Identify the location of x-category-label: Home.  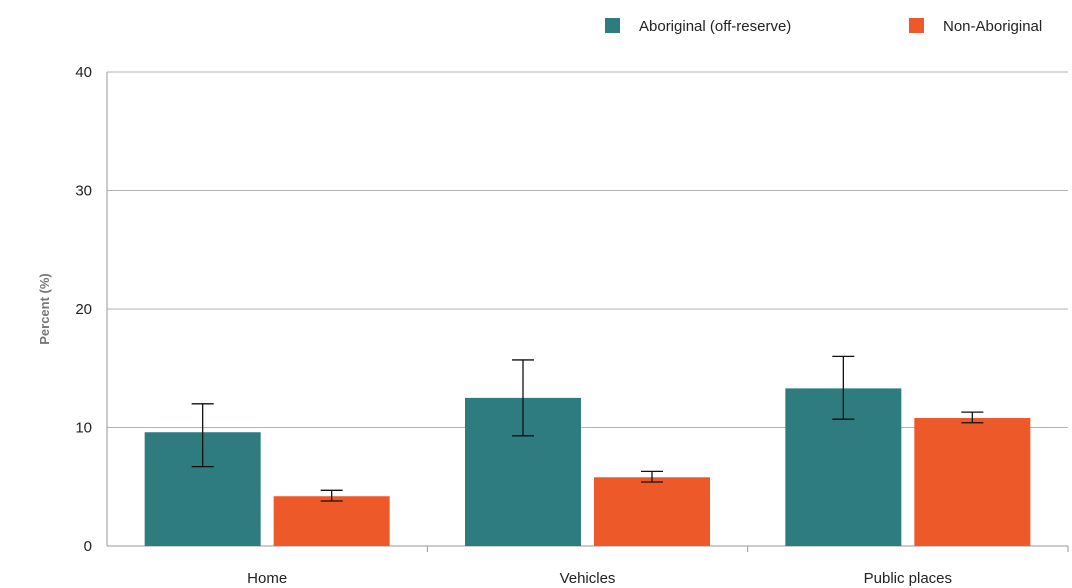
(267, 578).